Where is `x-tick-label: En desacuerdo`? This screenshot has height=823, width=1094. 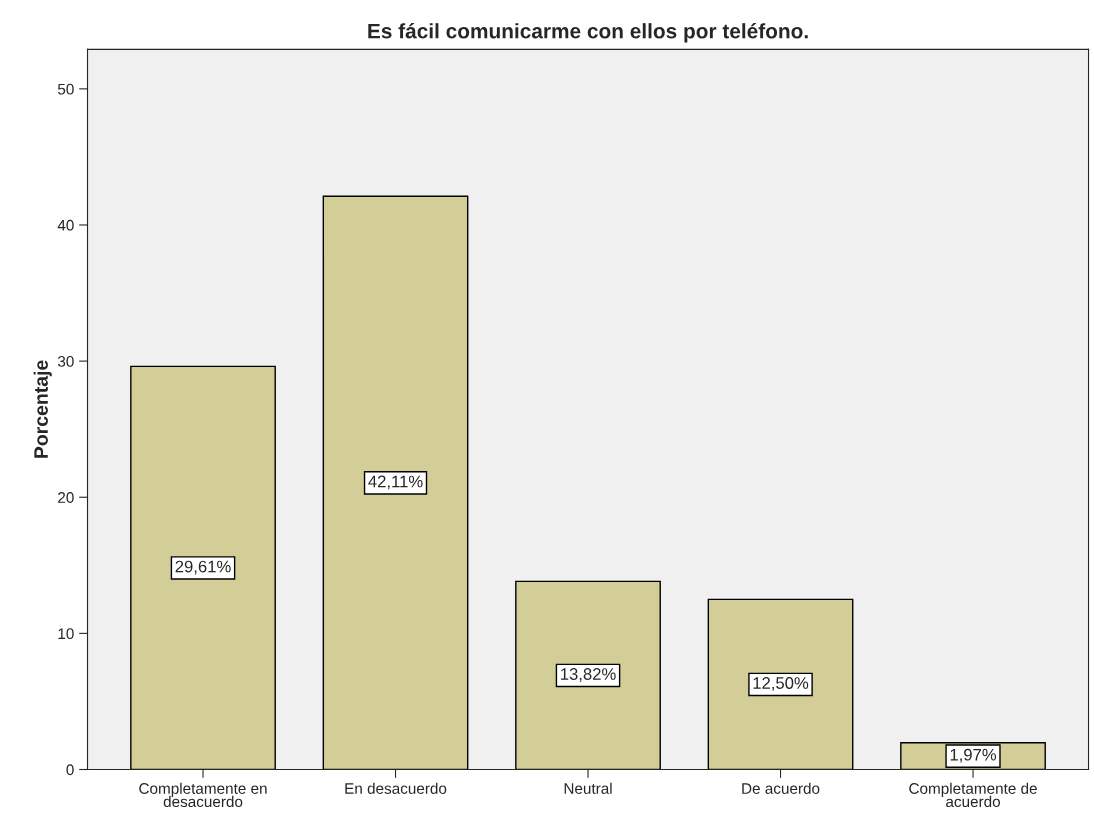
x-tick-label: En desacuerdo is located at coordinates (396, 788).